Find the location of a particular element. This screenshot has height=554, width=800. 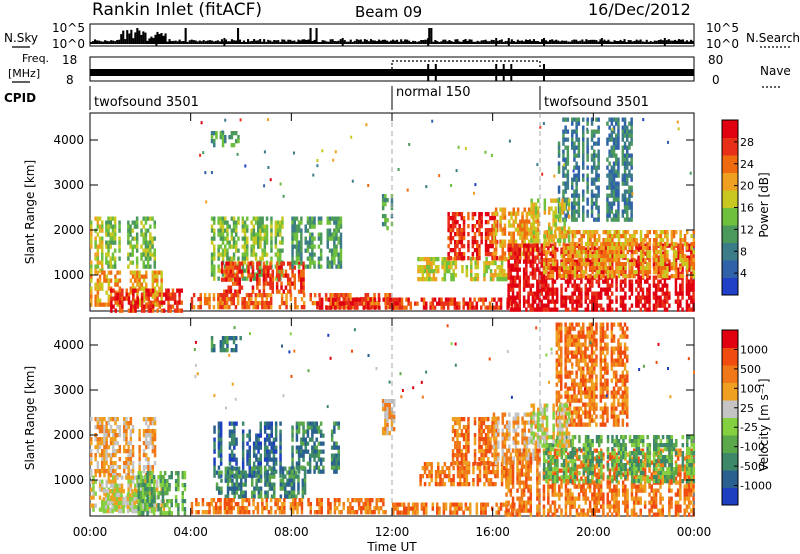

freq-tick-bottom: 8 is located at coordinates (70, 80).